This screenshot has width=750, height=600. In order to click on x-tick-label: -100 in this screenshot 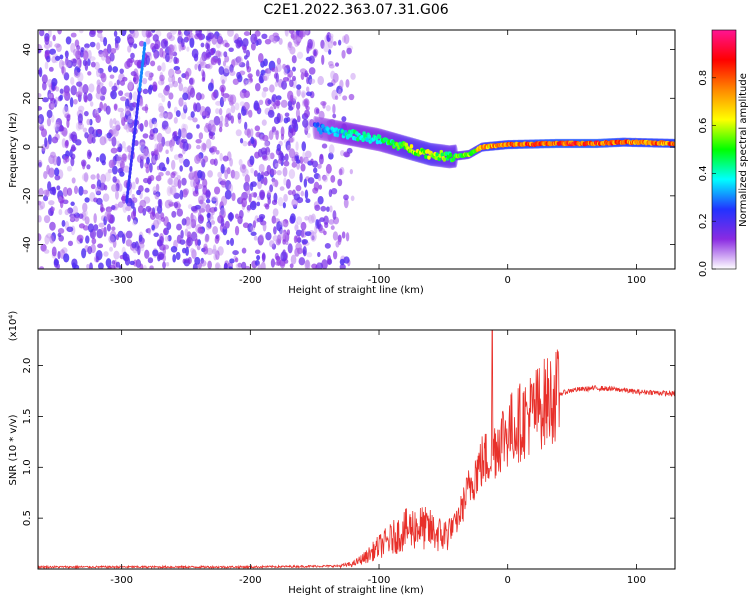, I will do `click(379, 280)`.